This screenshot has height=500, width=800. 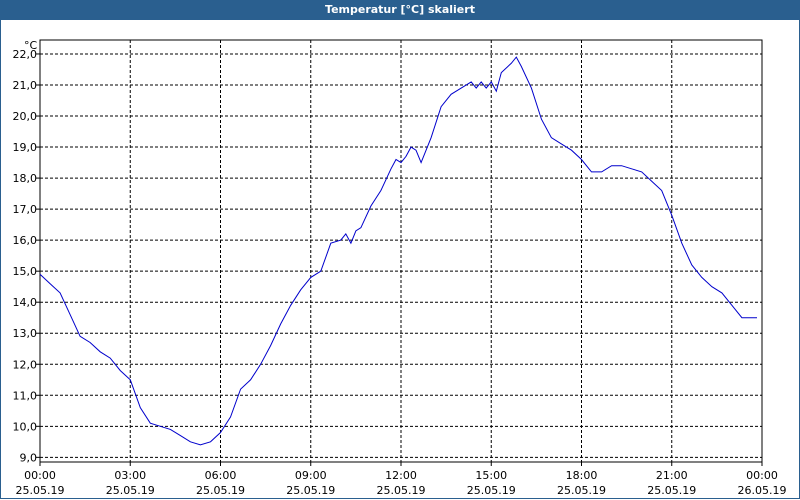 What do you see at coordinates (400, 10) in the screenshot?
I see `window-title: Temperatur [°C] skaliert` at bounding box center [400, 10].